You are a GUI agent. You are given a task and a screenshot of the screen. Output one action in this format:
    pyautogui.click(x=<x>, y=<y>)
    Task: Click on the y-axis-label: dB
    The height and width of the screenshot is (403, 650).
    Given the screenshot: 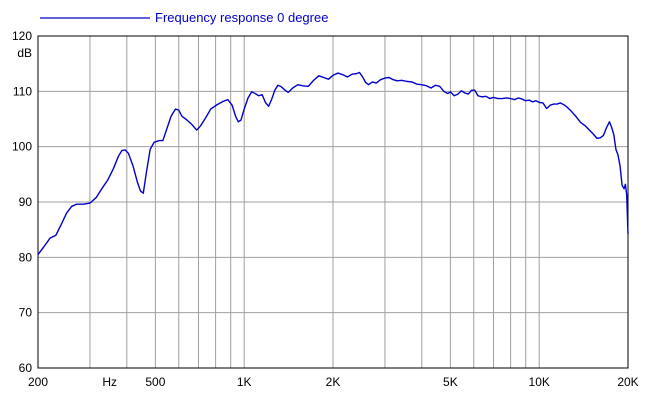 What is the action you would take?
    pyautogui.click(x=24, y=53)
    